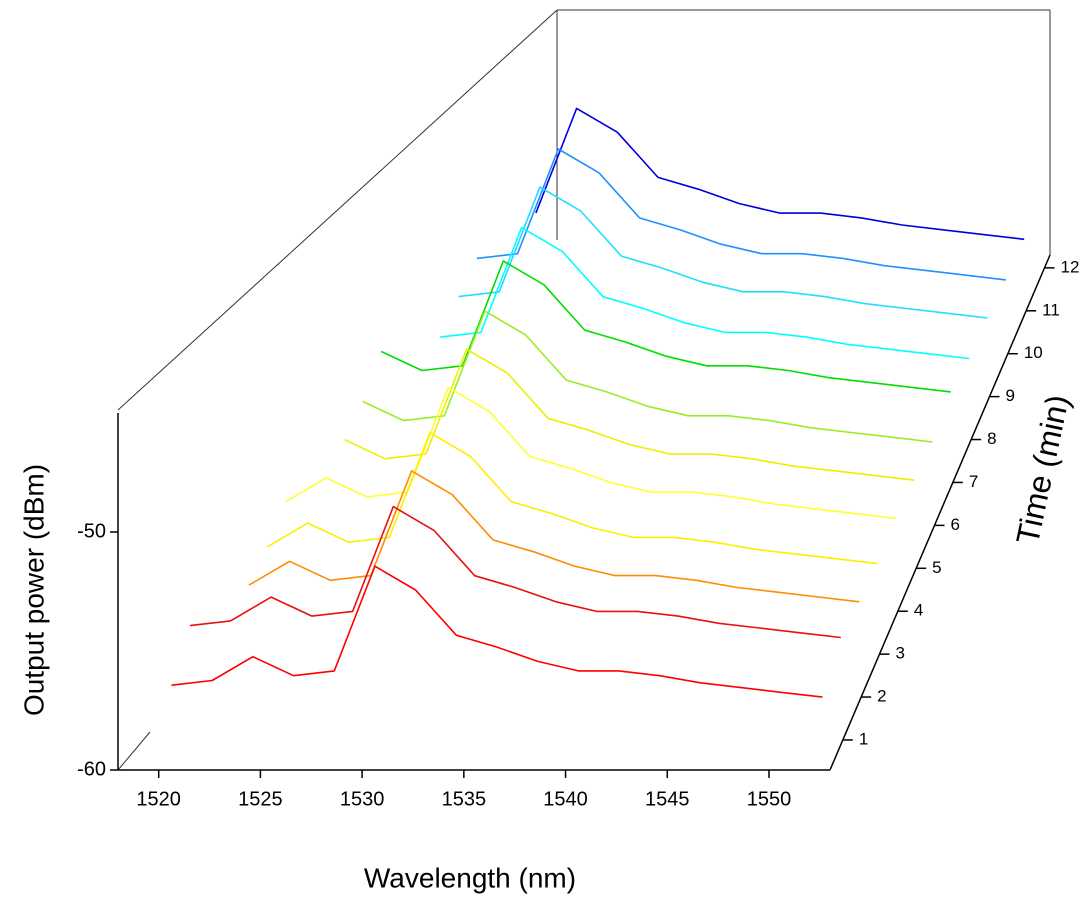  What do you see at coordinates (470, 877) in the screenshot?
I see `x-axis-title: Wavelength (nm)` at bounding box center [470, 877].